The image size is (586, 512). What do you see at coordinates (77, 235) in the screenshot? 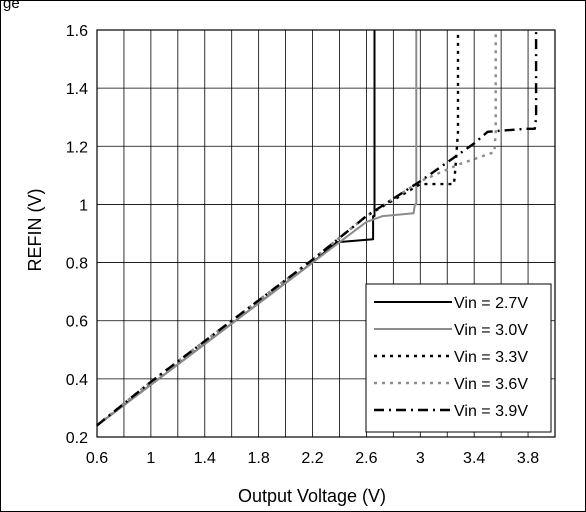
I see `y-tick-labels: 0.2 0.4 0.6 0.8 1 1.2 1.4 1.6` at bounding box center [77, 235].